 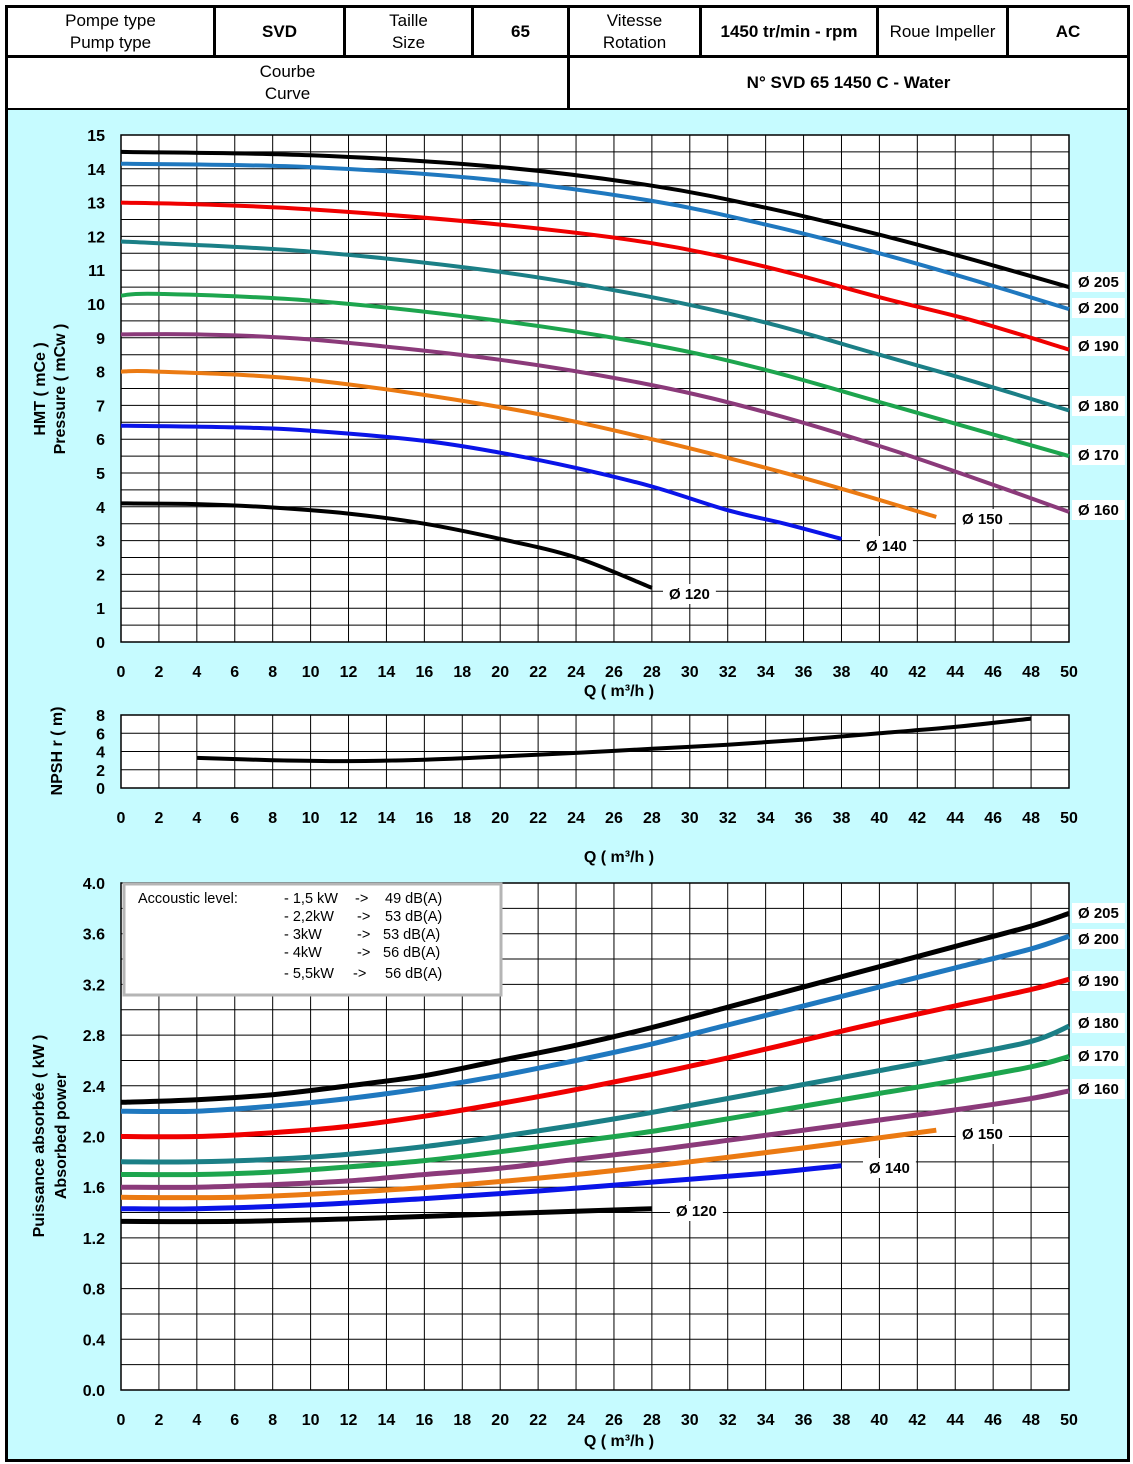 I want to click on y-axis-title: Pressure ( mCw ), so click(x=60, y=389).